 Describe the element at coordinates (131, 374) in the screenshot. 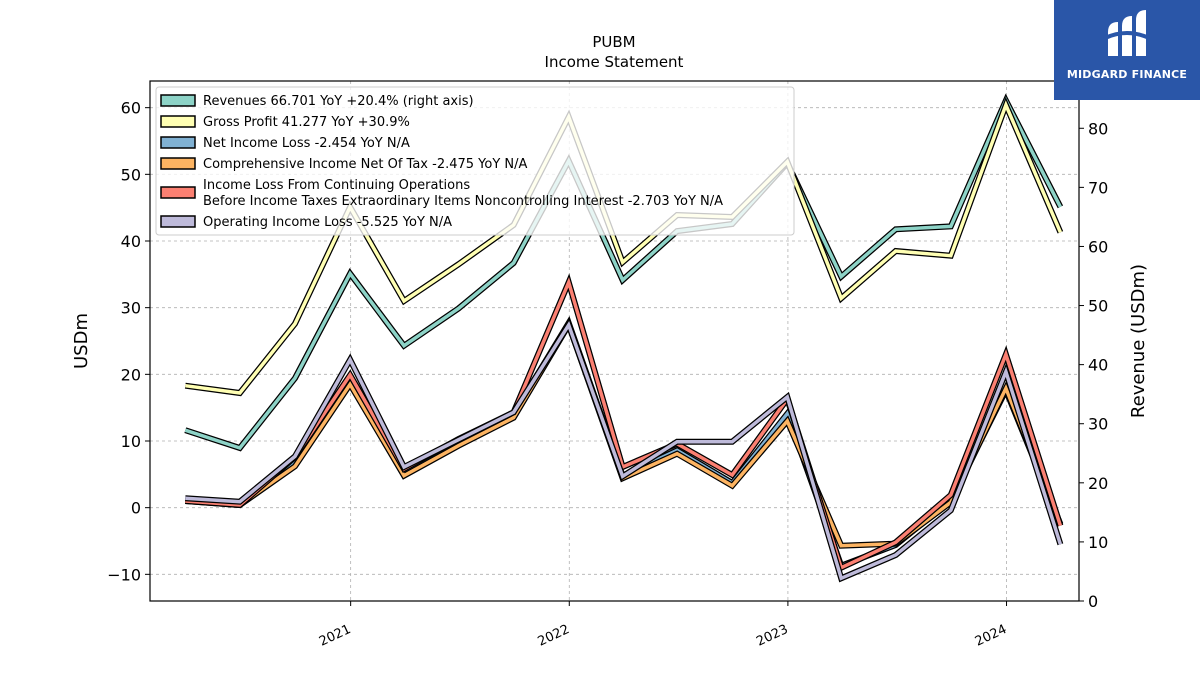

I see `y-tick-label: 20` at that location.